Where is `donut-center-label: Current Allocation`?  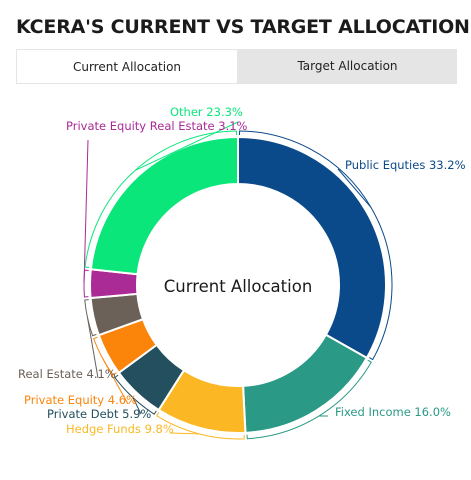
donut-center-label: Current Allocation is located at coordinates (238, 286).